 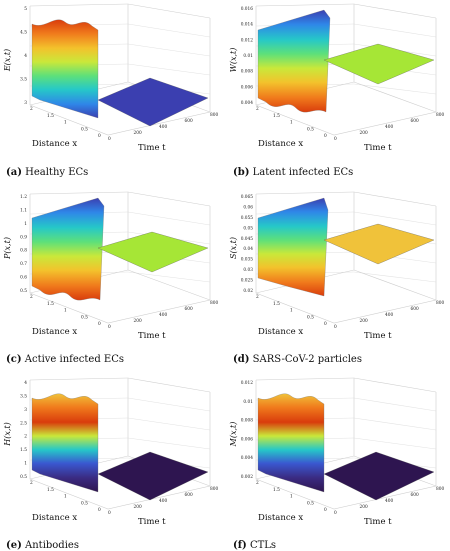 What do you see at coordinates (261, 545) in the screenshot?
I see `panel-caption-text: CTLs` at bounding box center [261, 545].